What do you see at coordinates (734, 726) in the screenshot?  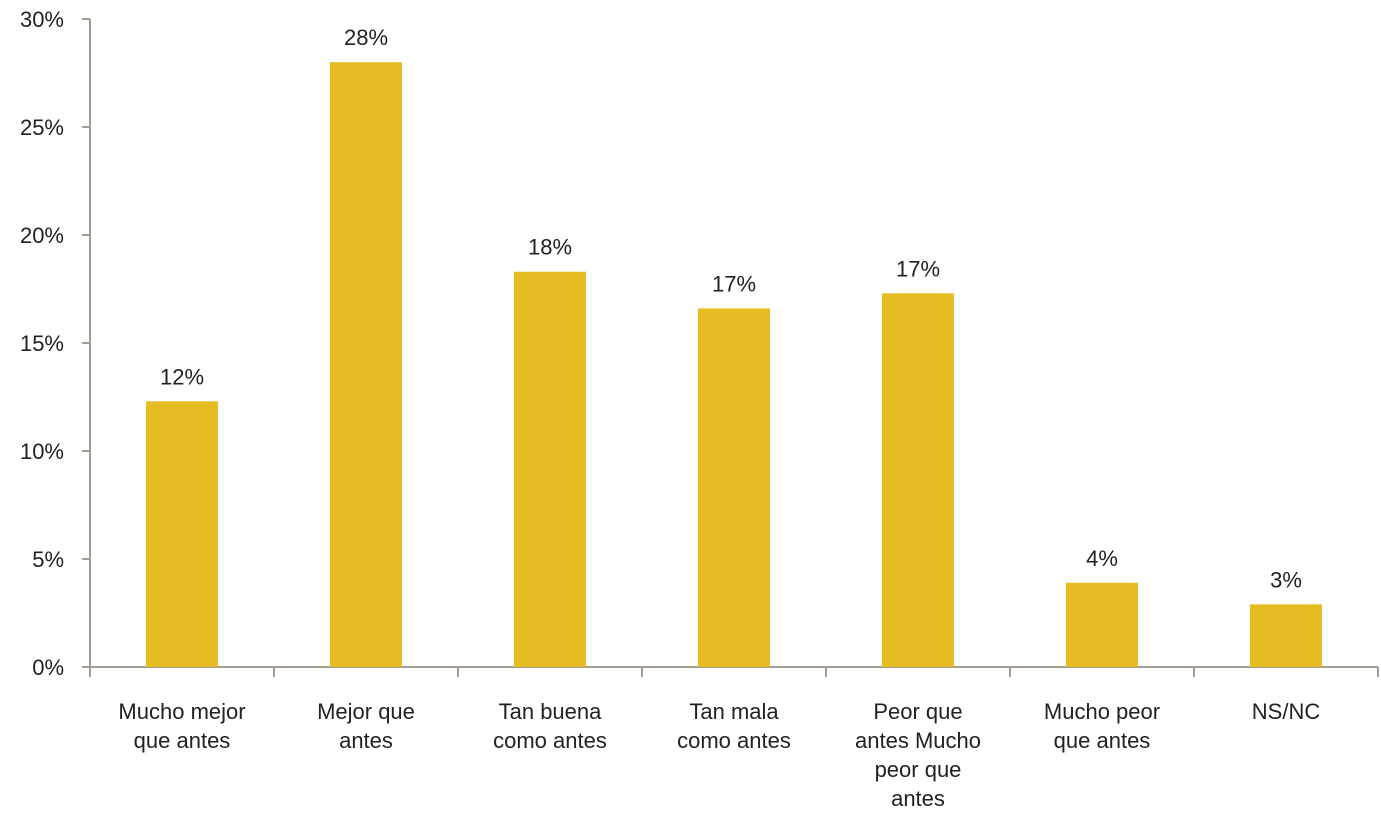 I see `category-label: Tan mala como antes` at bounding box center [734, 726].